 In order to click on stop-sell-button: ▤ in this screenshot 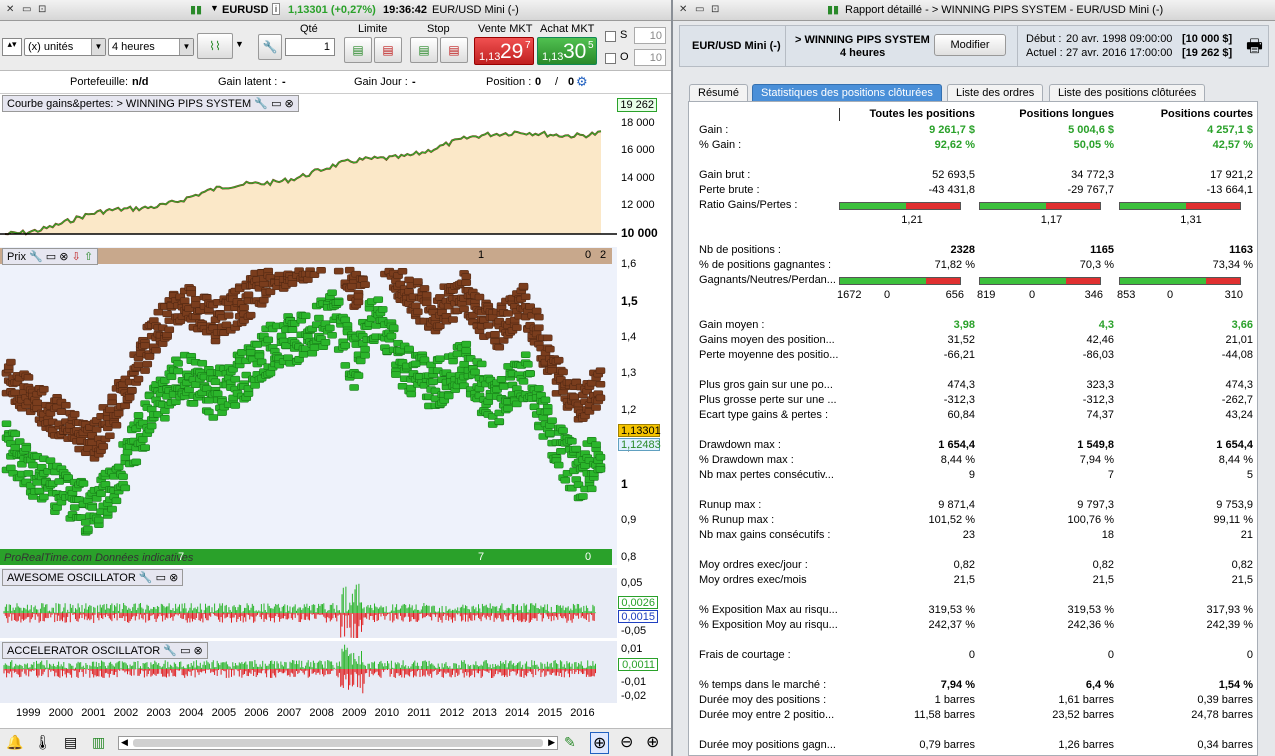, I will do `click(454, 50)`.